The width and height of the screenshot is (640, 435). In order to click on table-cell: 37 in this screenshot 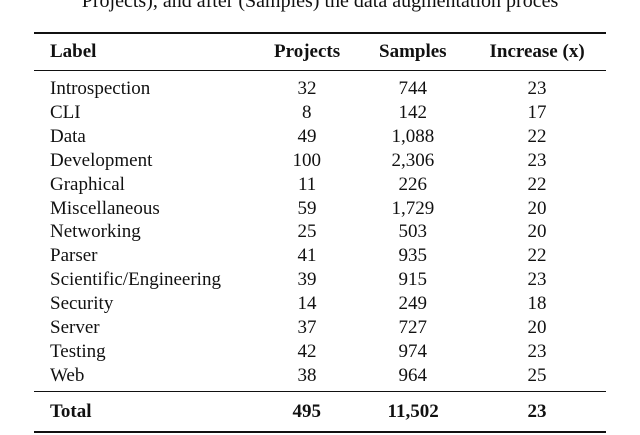, I will do `click(307, 327)`.